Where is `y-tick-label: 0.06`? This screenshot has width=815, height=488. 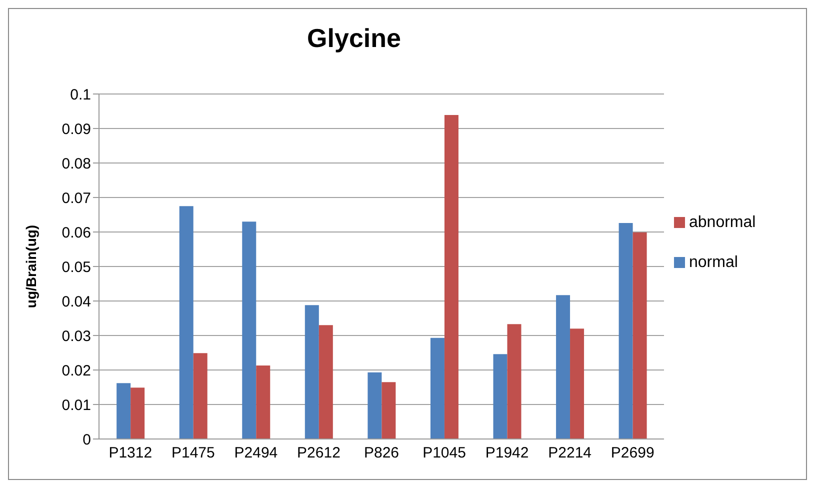 y-tick-label: 0.06 is located at coordinates (76, 233).